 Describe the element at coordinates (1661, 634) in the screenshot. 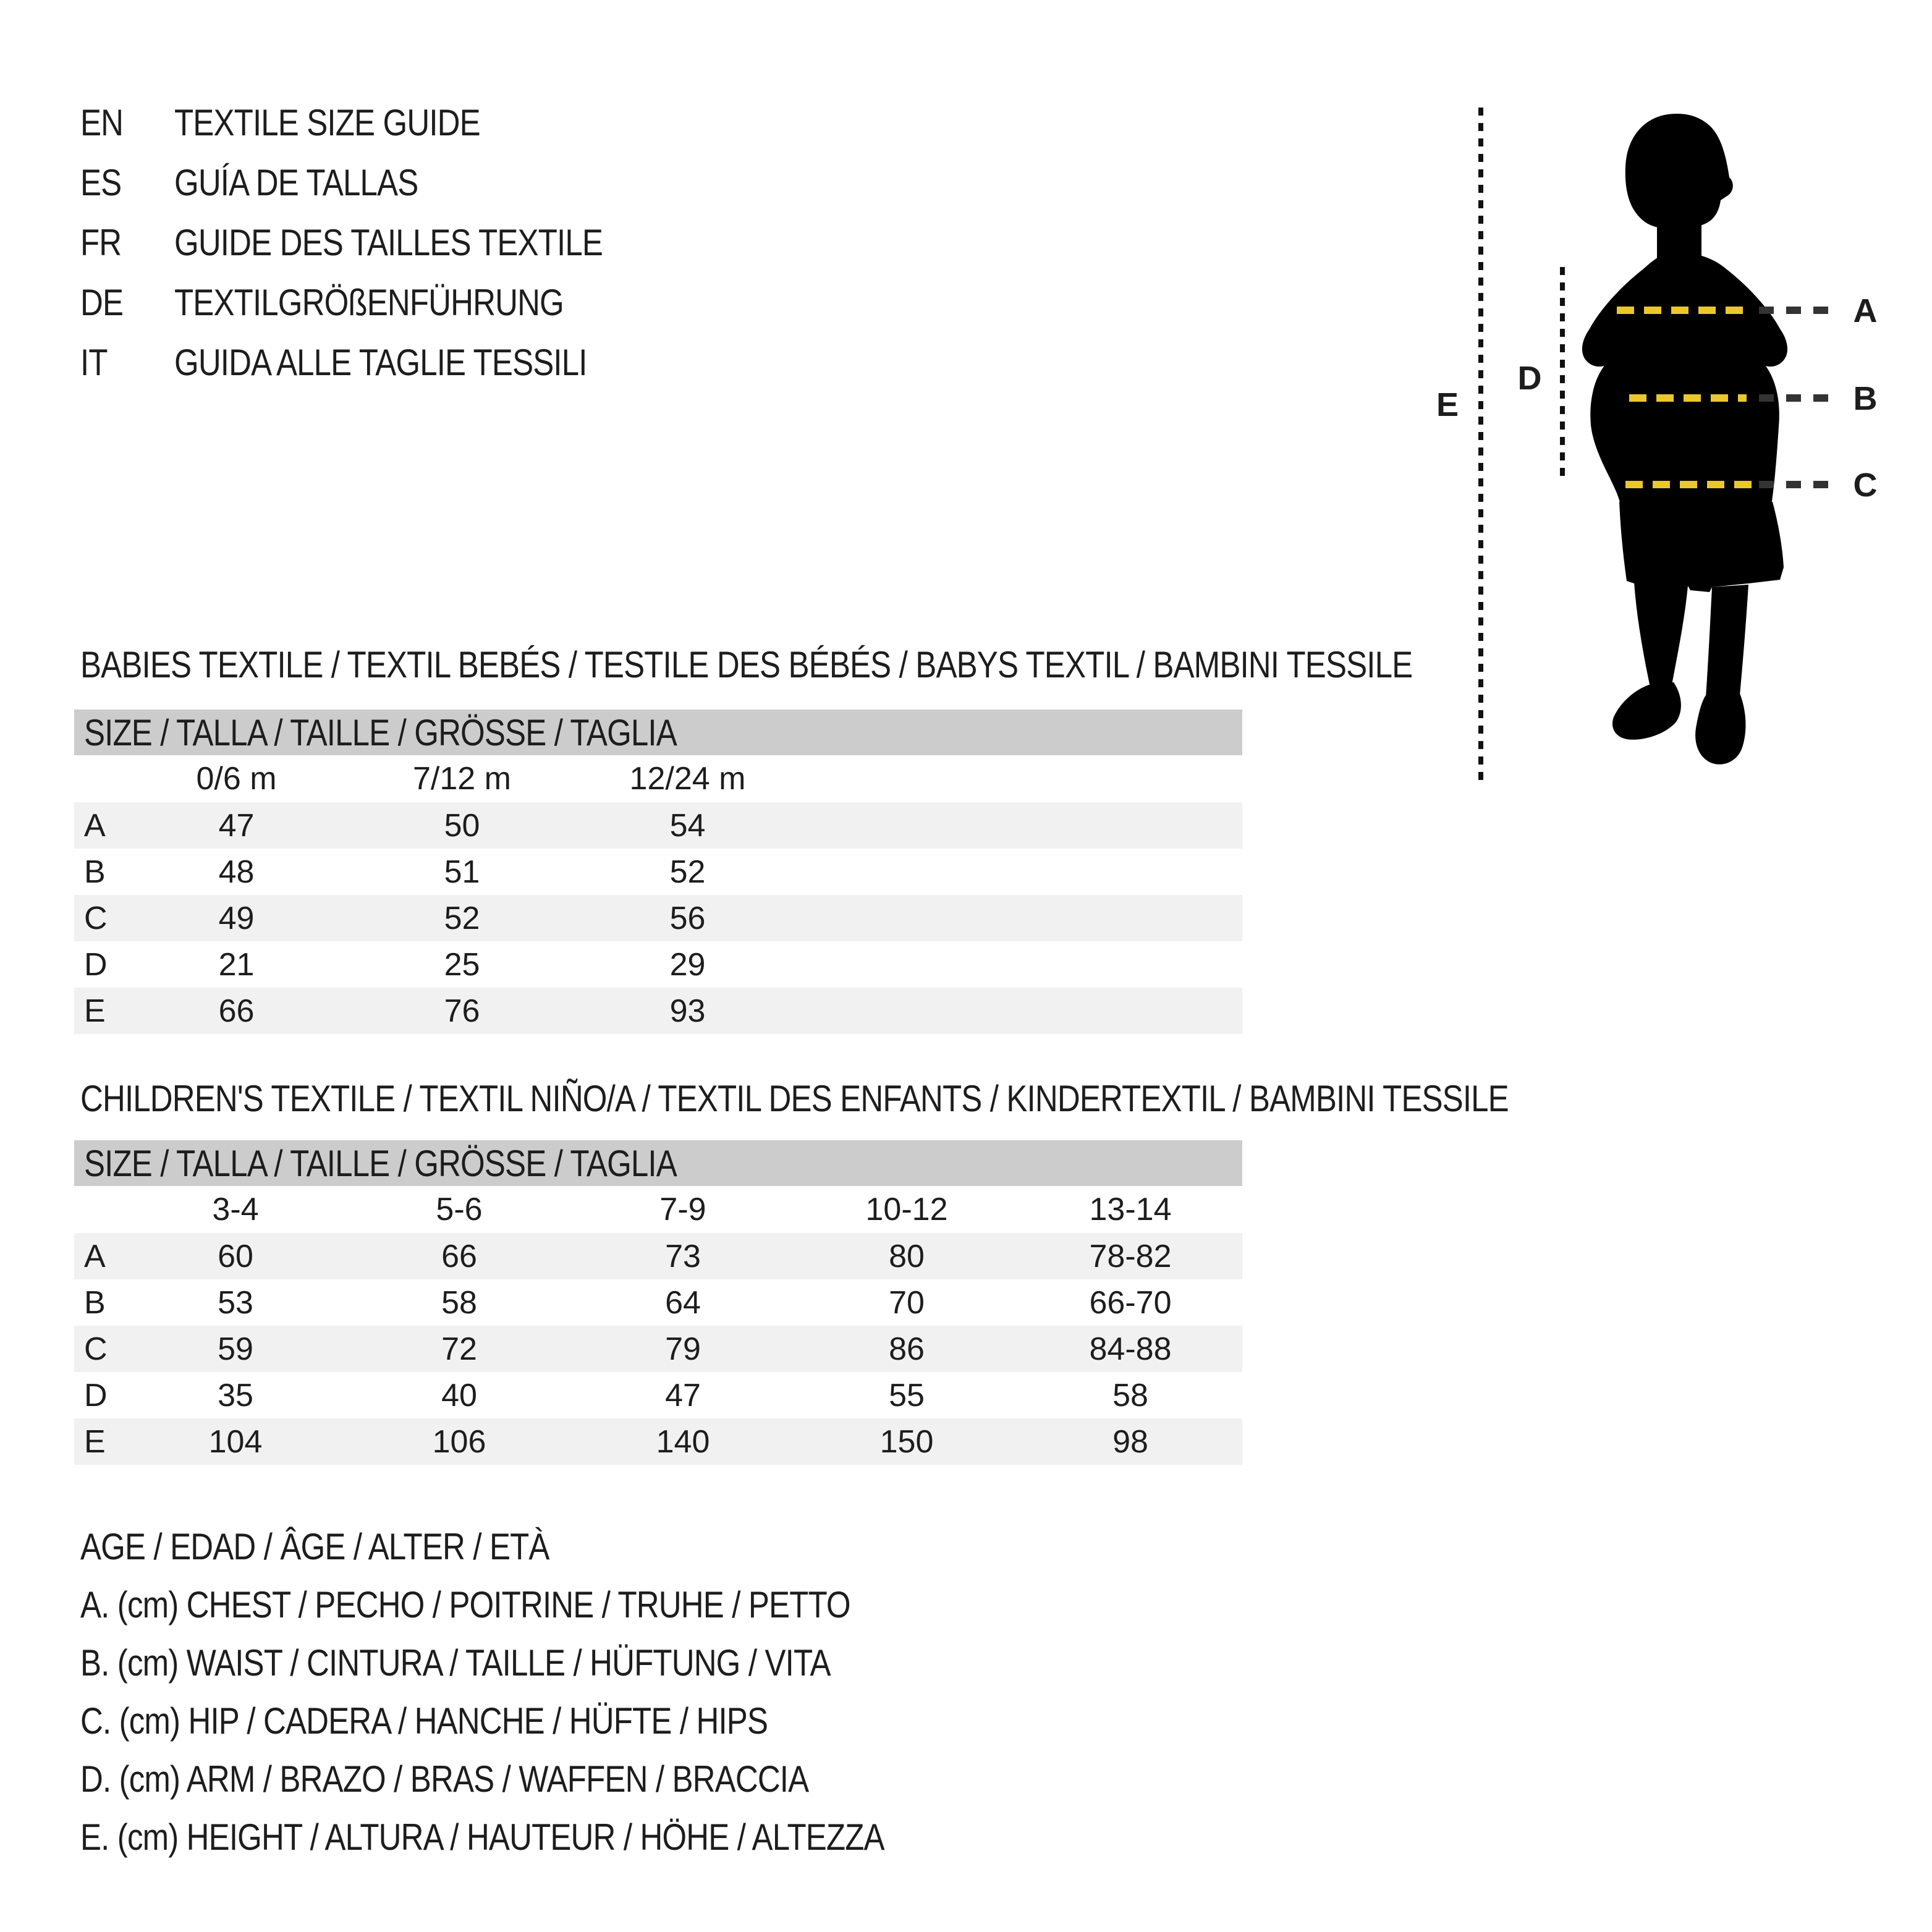

I see `silhouette-left-leg` at that location.